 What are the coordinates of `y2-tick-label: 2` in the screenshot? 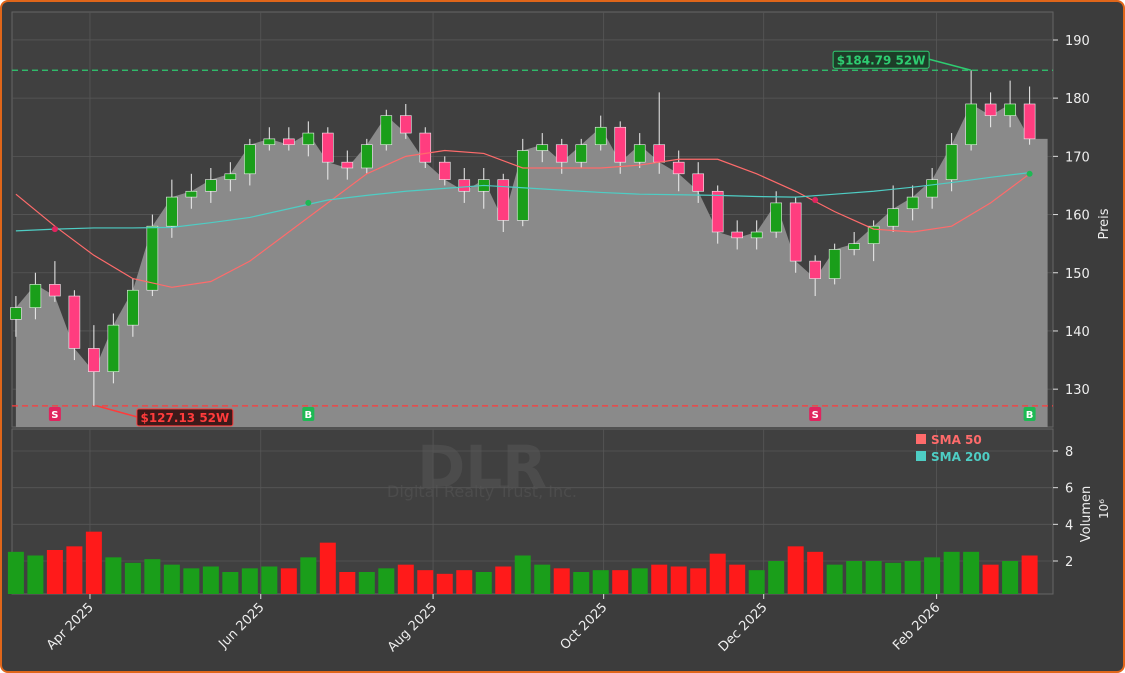 It's located at (1069, 562).